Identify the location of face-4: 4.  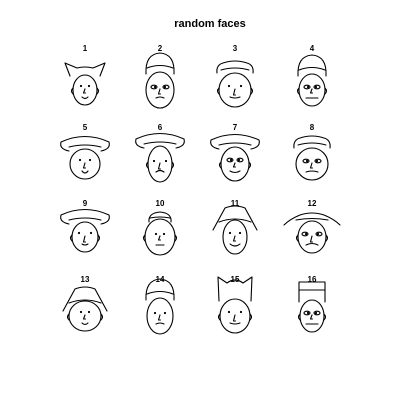
(312, 75).